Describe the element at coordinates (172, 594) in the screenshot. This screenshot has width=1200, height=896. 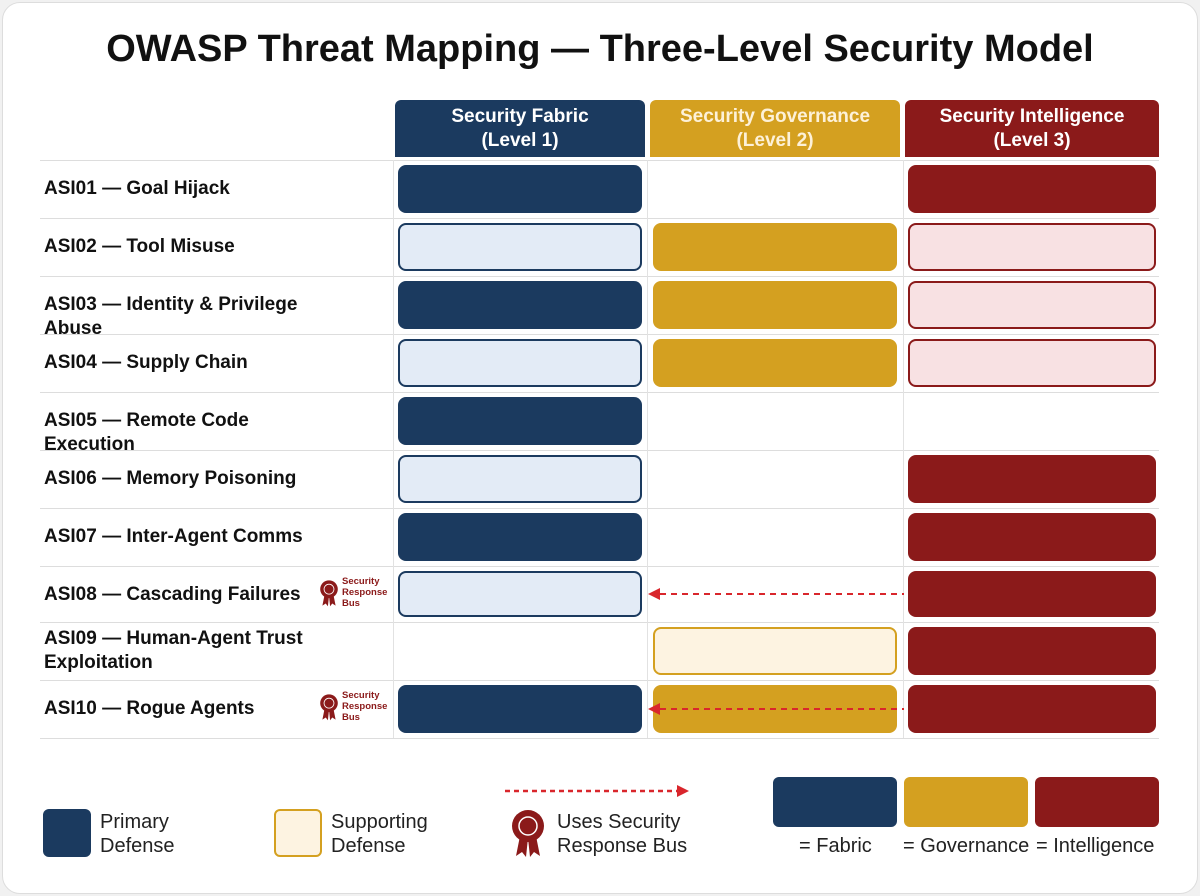
I see `row-label: ASI08 — Cascading Failures` at that location.